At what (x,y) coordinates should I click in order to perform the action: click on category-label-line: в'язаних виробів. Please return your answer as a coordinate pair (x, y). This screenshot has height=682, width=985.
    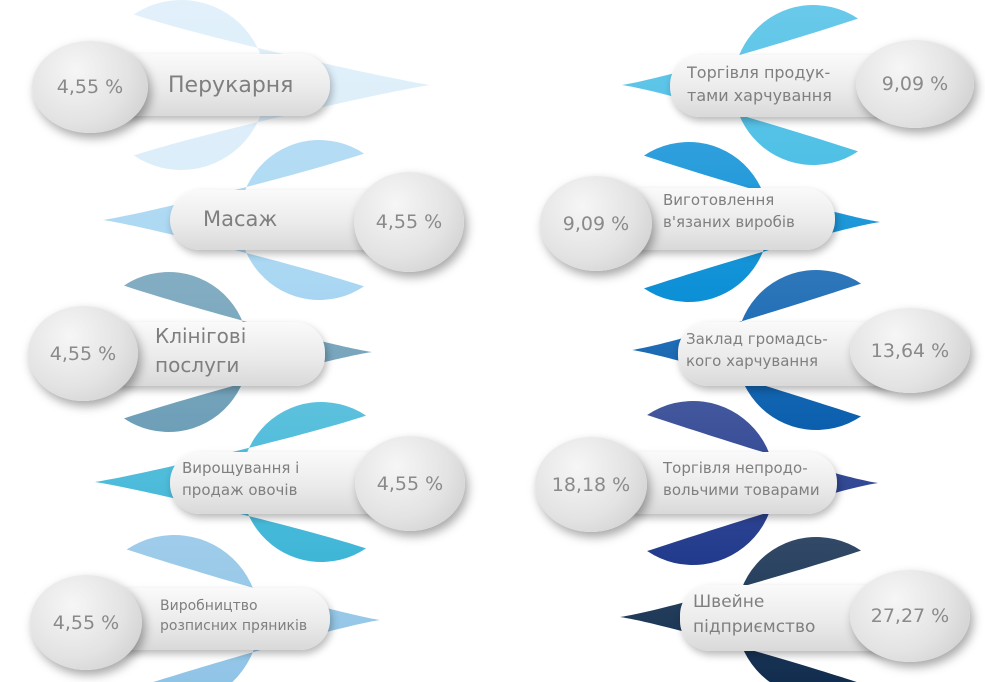
    Looking at the image, I should click on (729, 221).